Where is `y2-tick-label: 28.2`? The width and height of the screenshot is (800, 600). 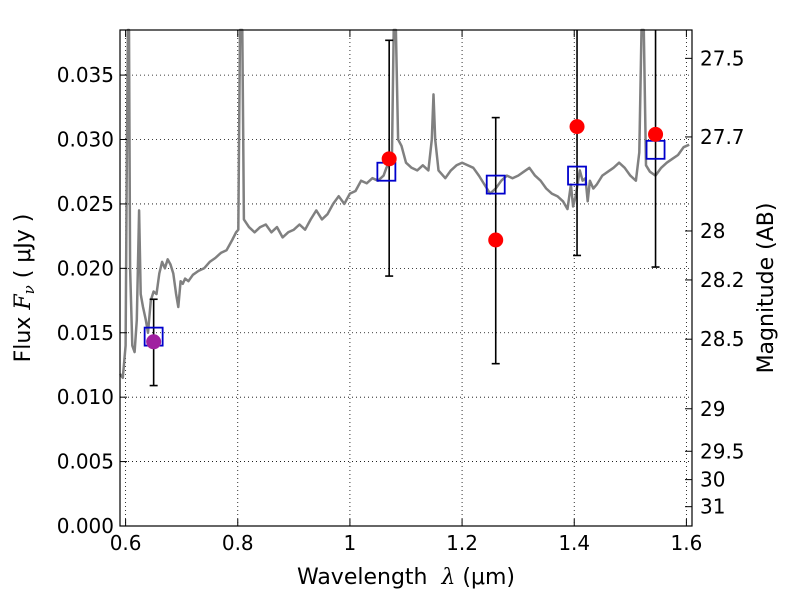 y2-tick-label: 28.2 is located at coordinates (722, 280).